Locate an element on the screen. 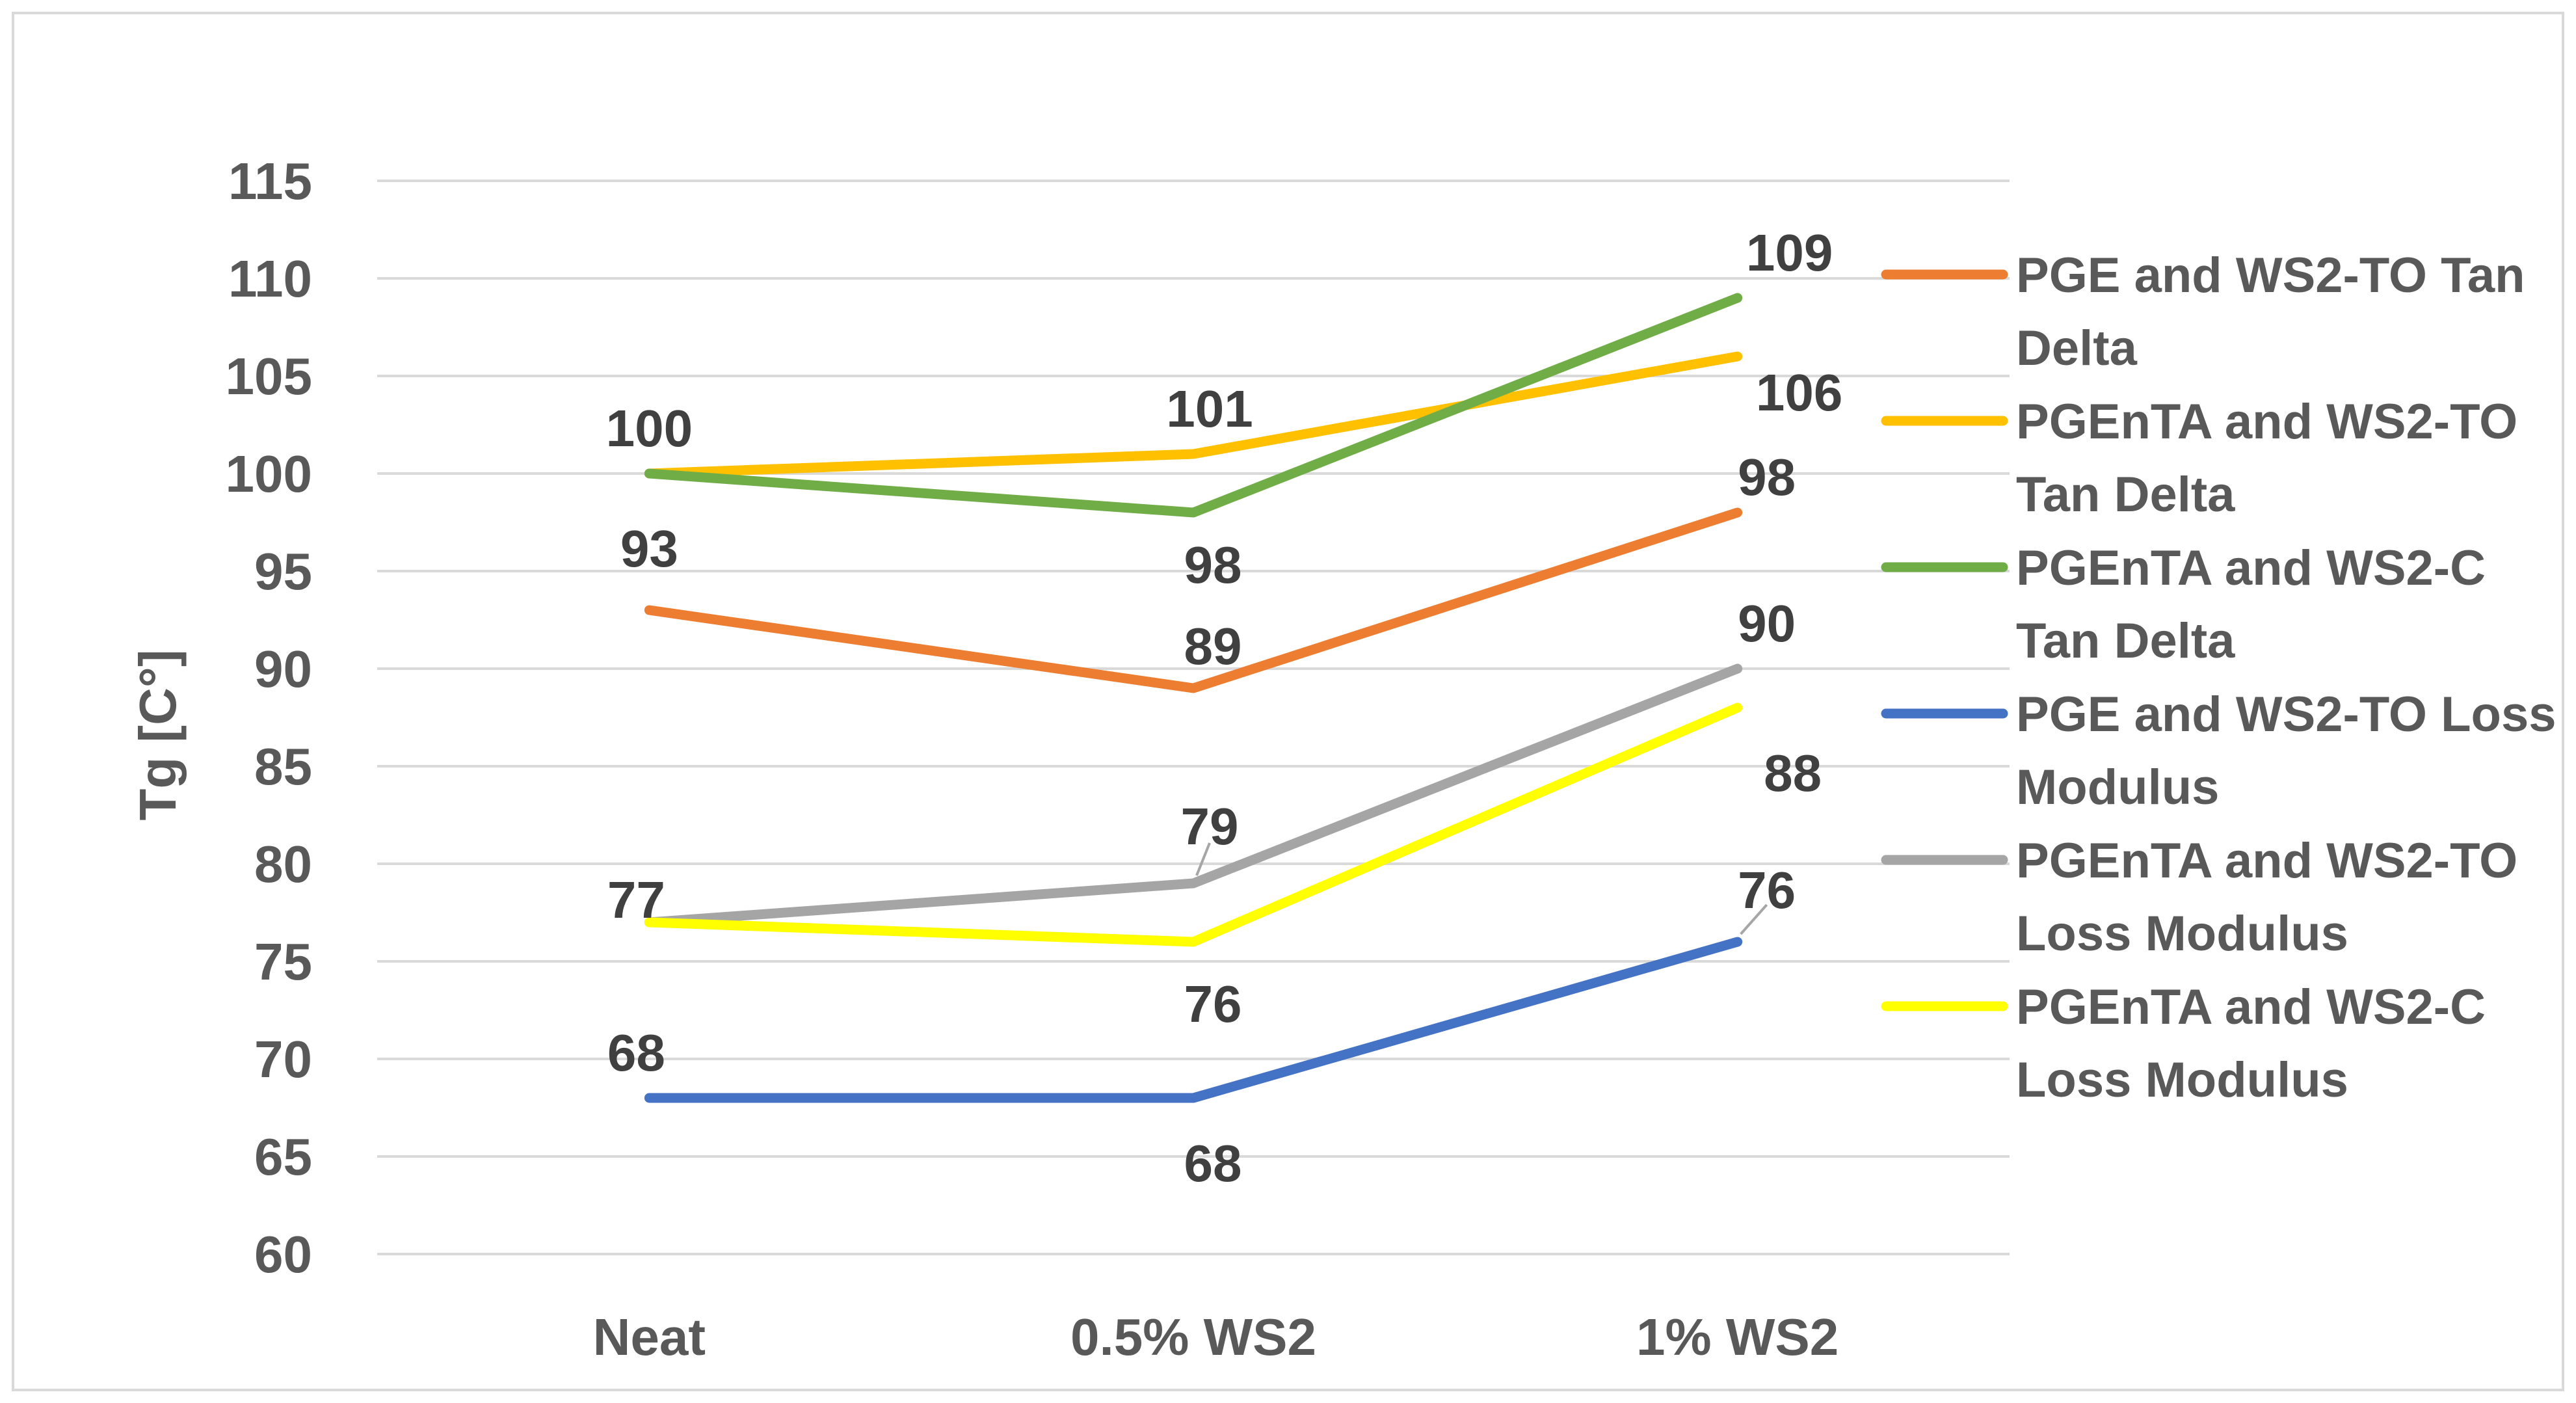 The width and height of the screenshot is (2576, 1403). legend-label: PGE and WS2-TO Tan is located at coordinates (2270, 275).